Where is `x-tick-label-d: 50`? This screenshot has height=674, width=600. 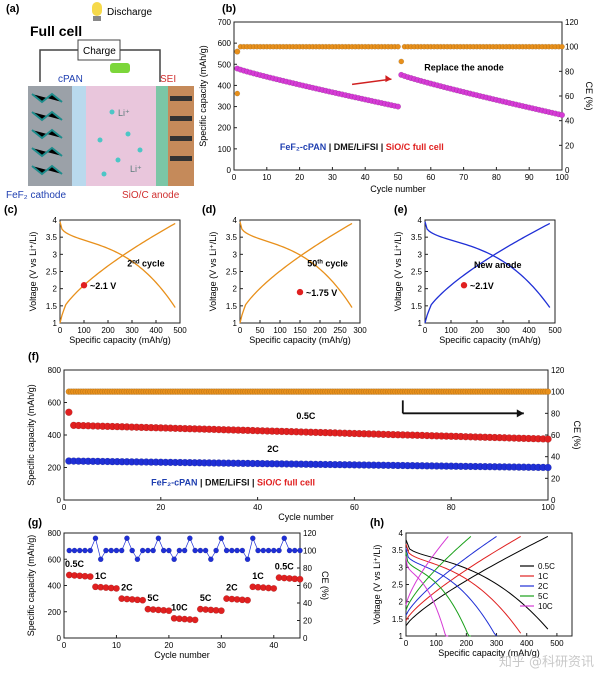
x-tick-label-d: 50 is located at coordinates (260, 330).